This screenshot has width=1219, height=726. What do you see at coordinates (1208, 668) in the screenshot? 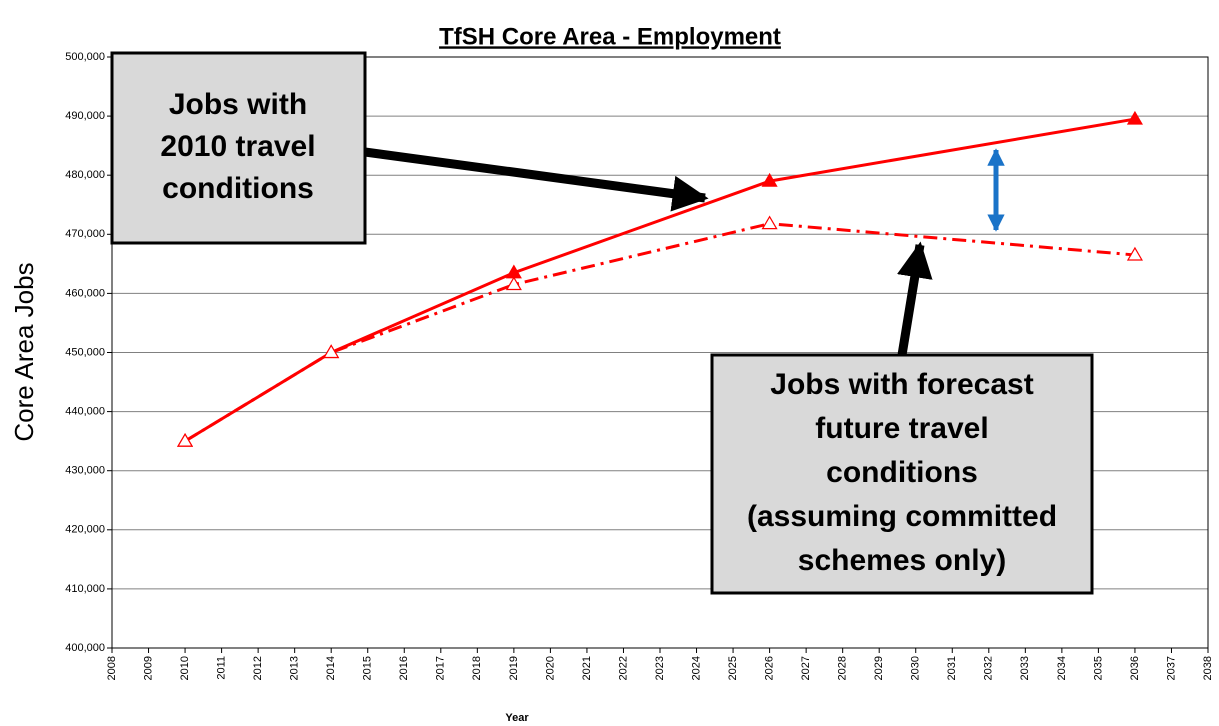
I see `x-tick-label: 2038` at bounding box center [1208, 668].